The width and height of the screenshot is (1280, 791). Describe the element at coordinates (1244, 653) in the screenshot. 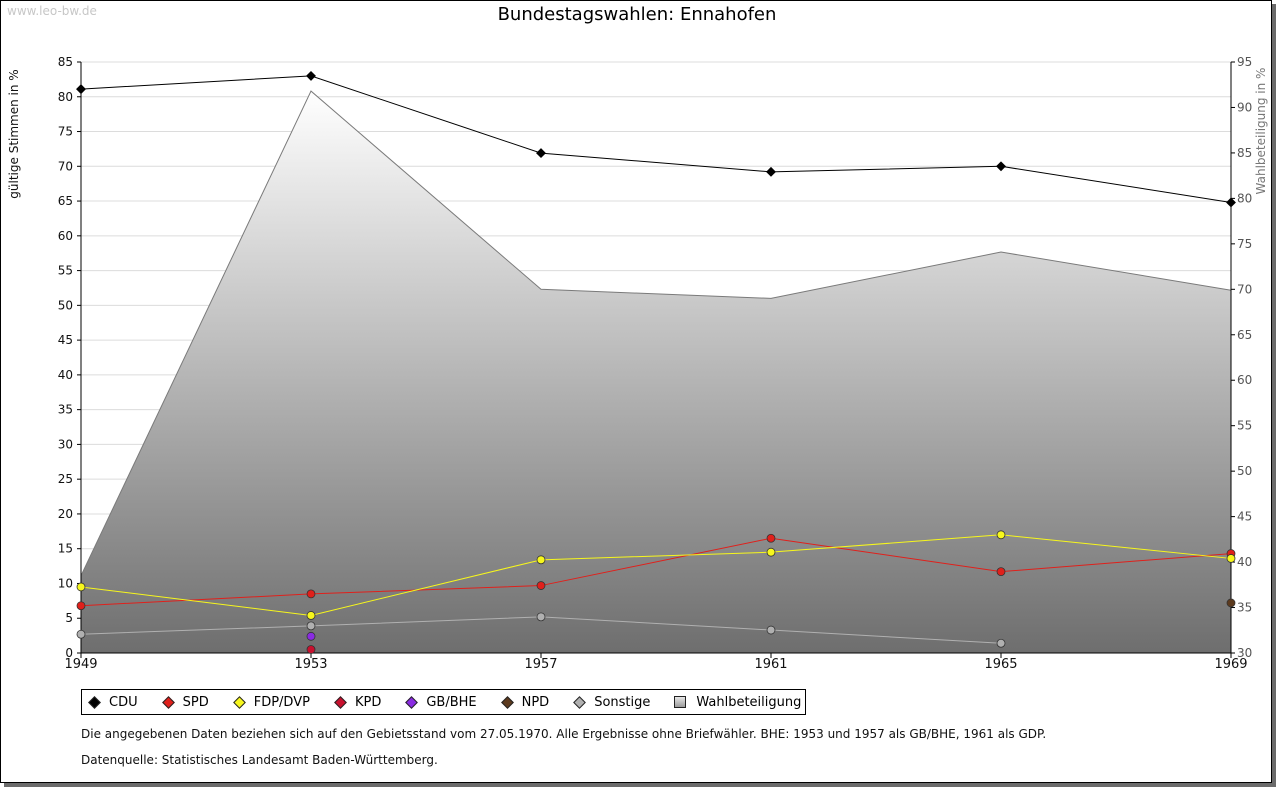

I see `y2-tick-label-30: 30` at that location.